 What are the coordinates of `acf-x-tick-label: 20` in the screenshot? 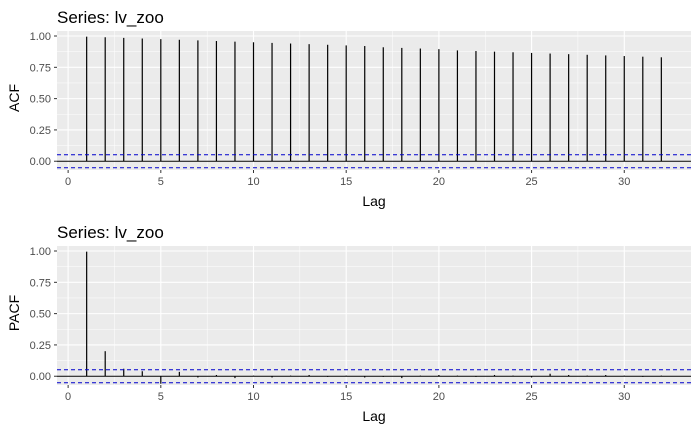 It's located at (439, 182).